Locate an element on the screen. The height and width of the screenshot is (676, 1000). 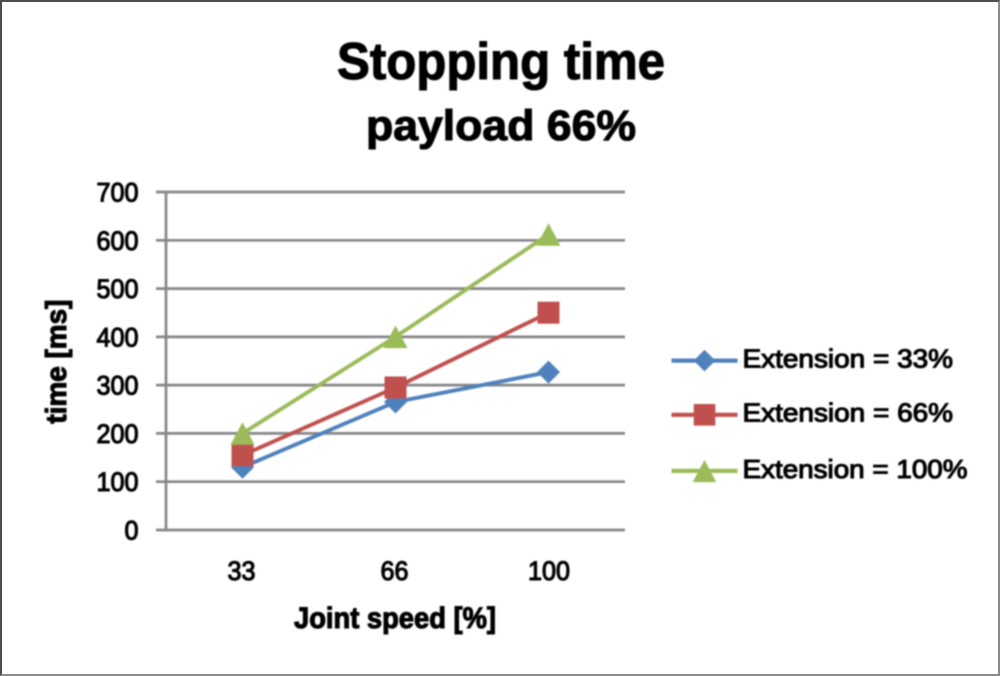
svg-text: 400 is located at coordinates (118, 337).